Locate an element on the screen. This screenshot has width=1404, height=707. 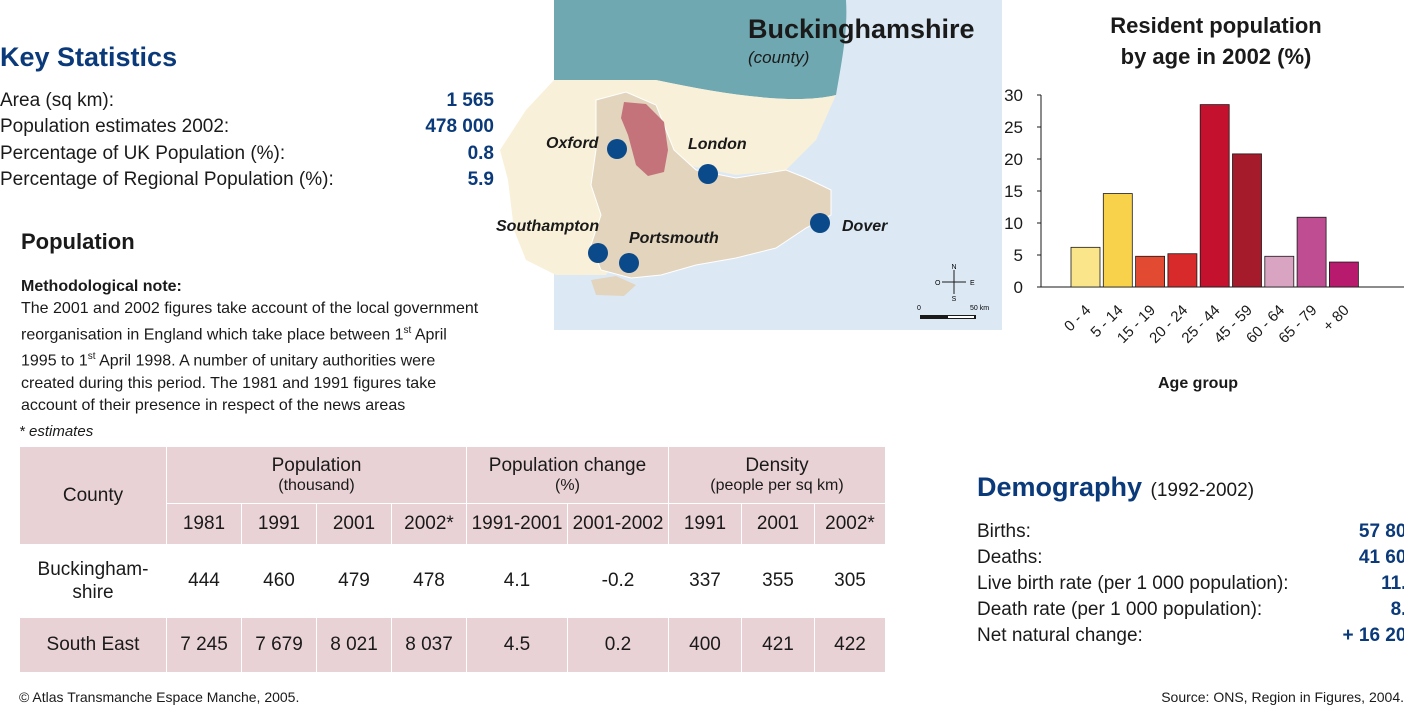
stat-value: 0.8 is located at coordinates (480, 153).